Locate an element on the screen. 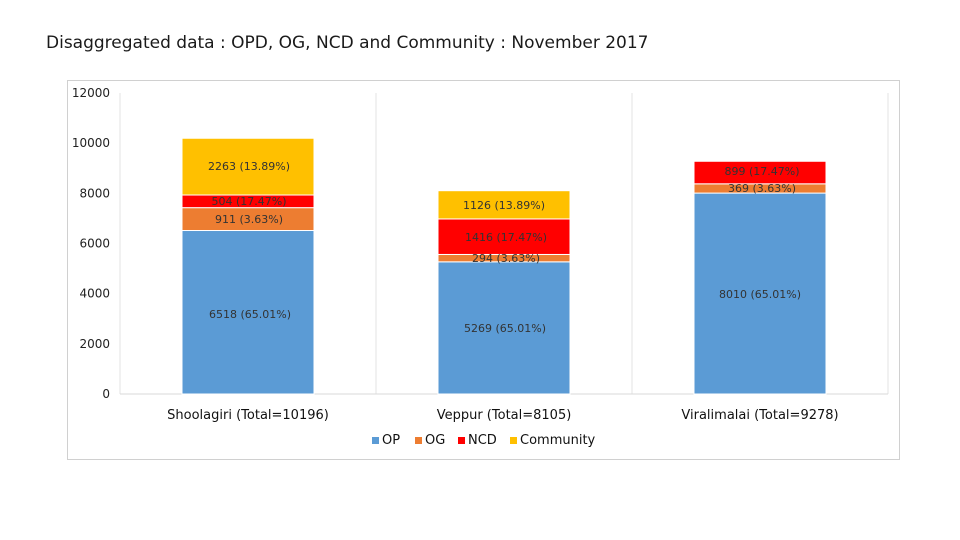 This screenshot has height=540, width=960. y-tick-label: 10000 is located at coordinates (91, 143).